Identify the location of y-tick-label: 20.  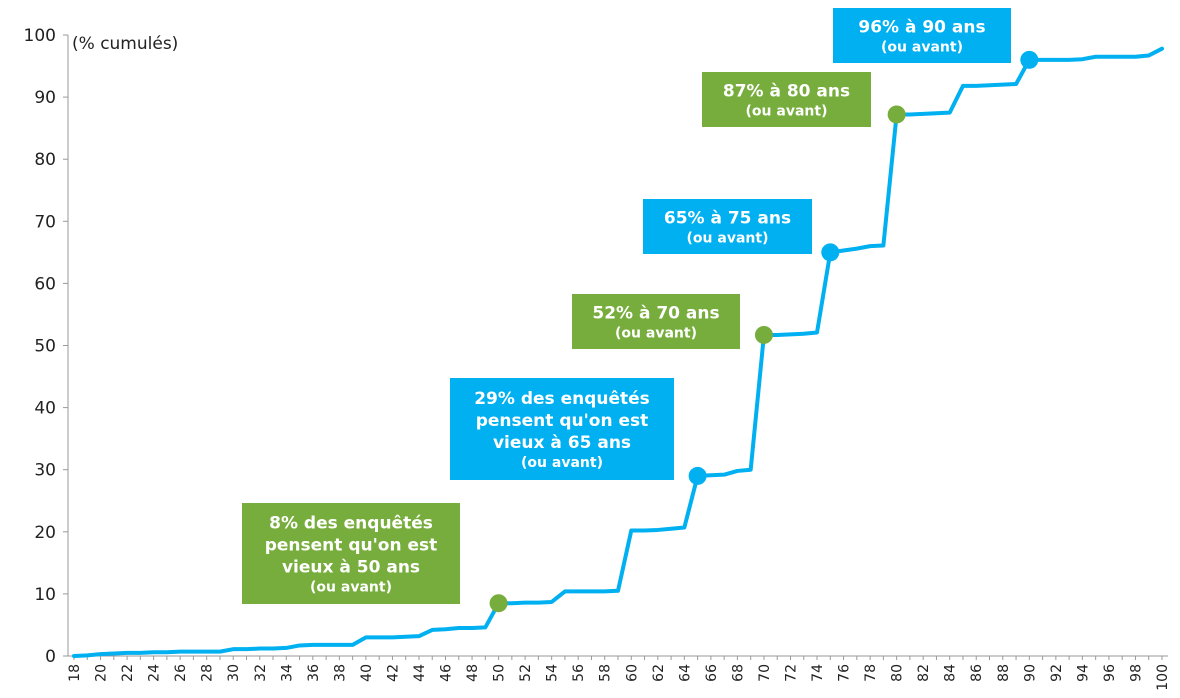
(45, 533).